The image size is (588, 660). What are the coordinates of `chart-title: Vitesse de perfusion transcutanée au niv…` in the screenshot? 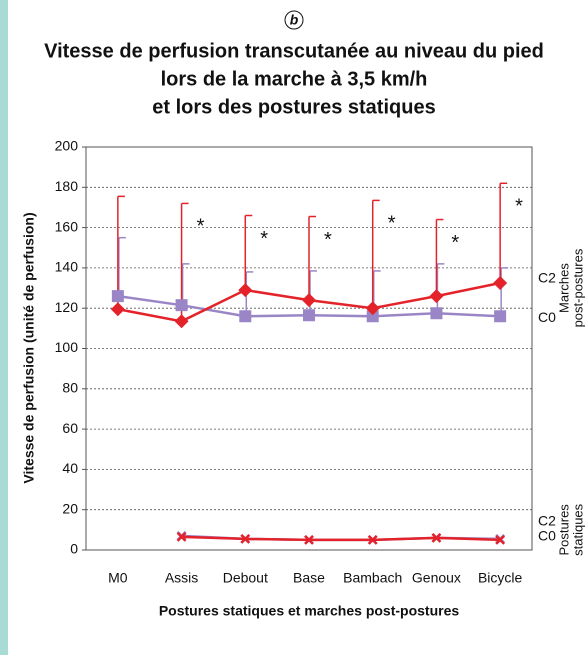 It's located at (294, 51).